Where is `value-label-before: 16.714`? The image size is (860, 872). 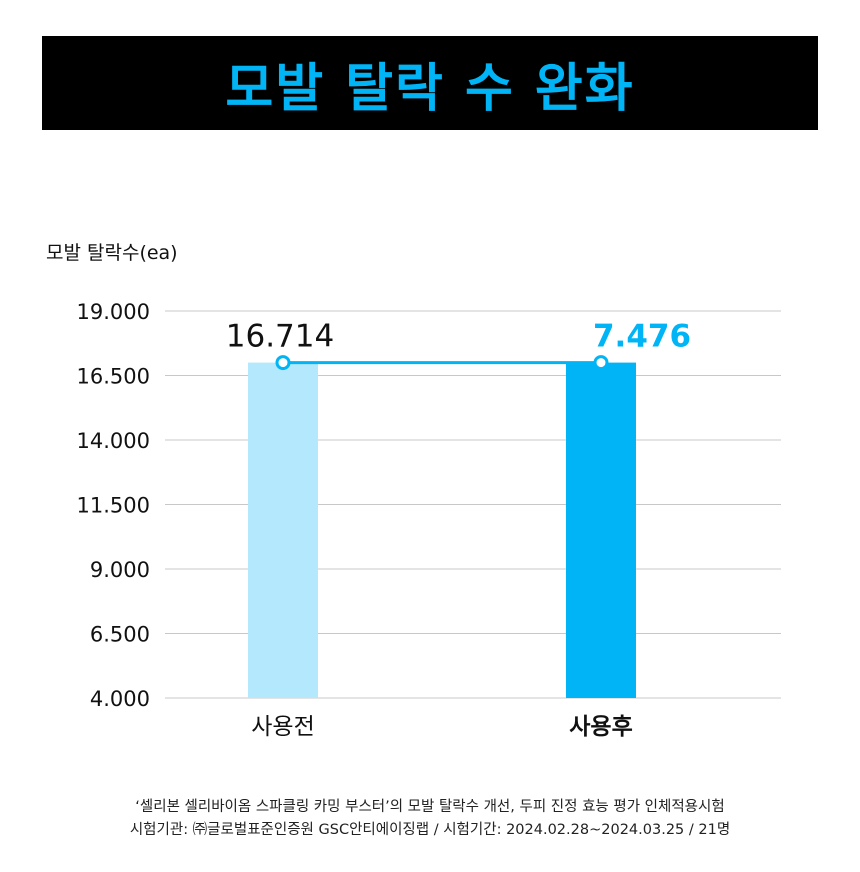 value-label-before: 16.714 is located at coordinates (280, 337).